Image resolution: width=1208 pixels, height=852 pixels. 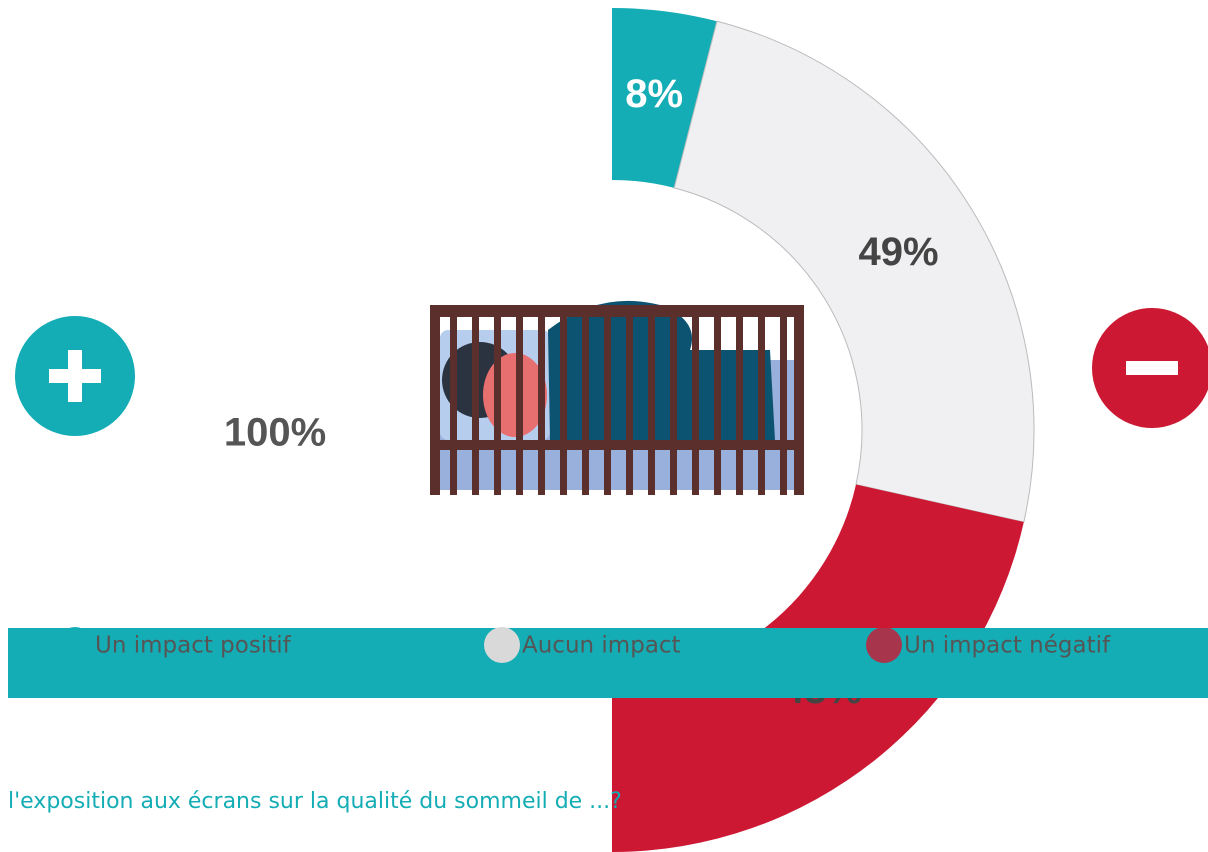 I want to click on value-label: 49%, so click(x=898, y=252).